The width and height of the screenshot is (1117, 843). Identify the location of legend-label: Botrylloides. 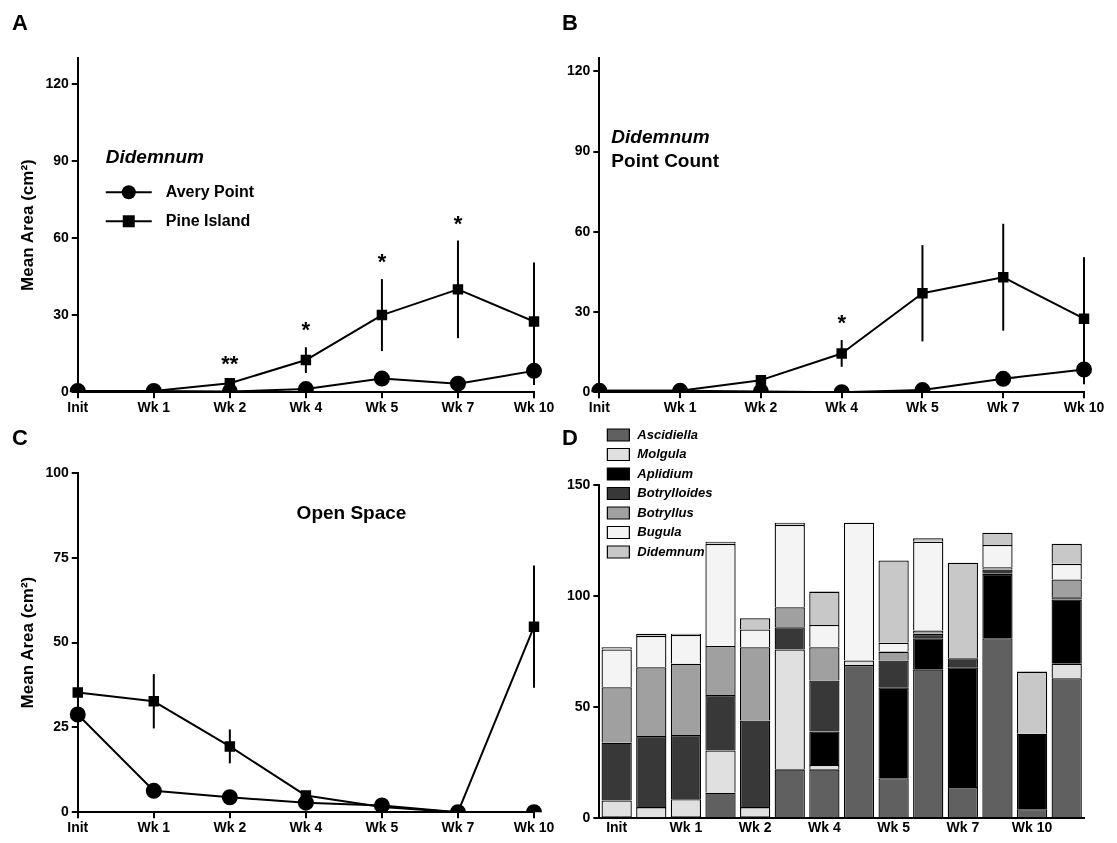
(675, 493).